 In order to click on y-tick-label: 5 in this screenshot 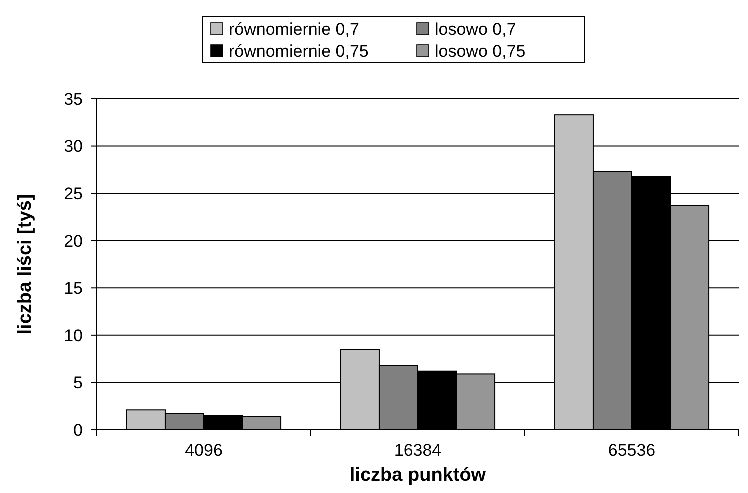, I will do `click(78, 383)`.